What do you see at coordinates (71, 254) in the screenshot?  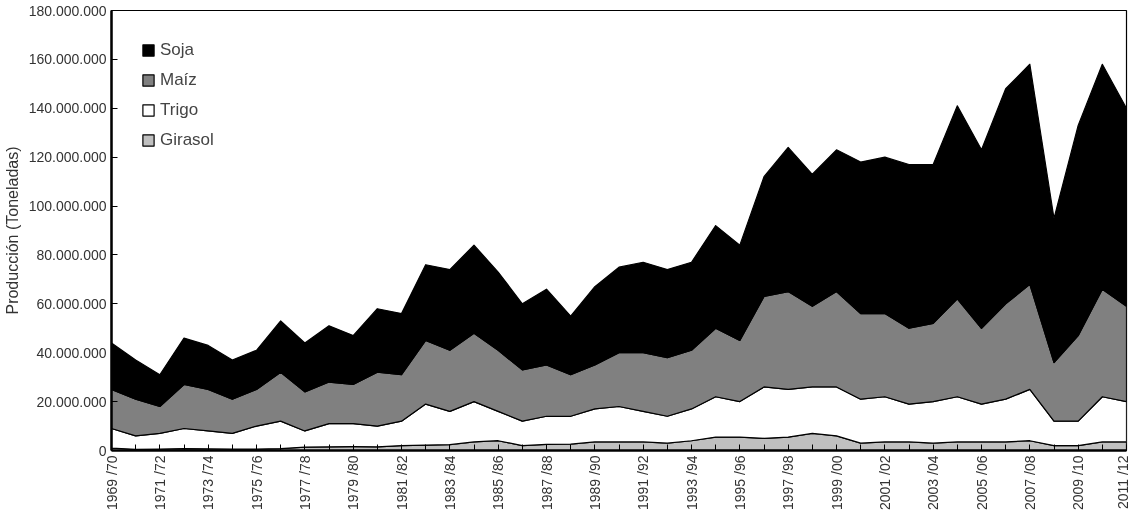 I see `y-tick-label: 80.000.000` at bounding box center [71, 254].